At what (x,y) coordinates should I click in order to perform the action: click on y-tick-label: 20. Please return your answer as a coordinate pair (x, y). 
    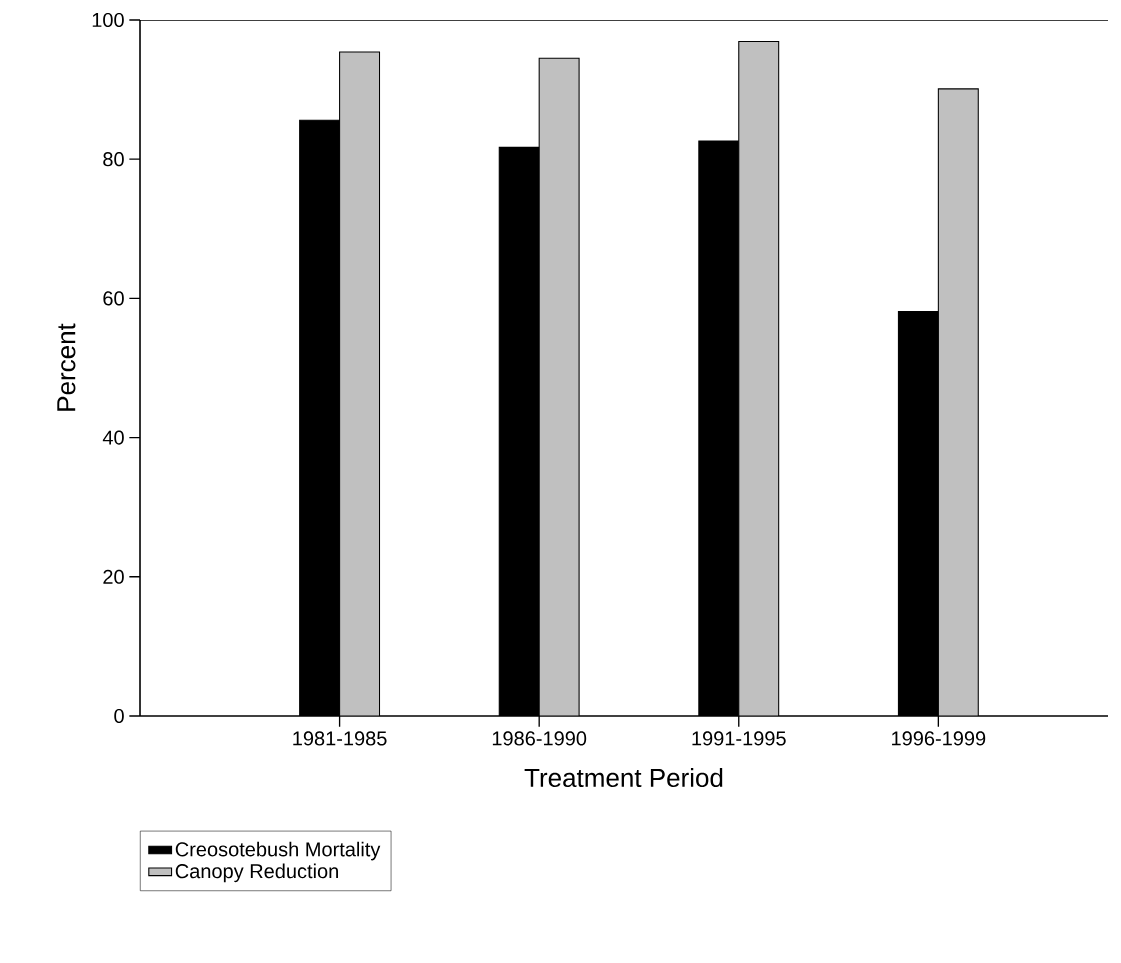
    Looking at the image, I should click on (113, 576).